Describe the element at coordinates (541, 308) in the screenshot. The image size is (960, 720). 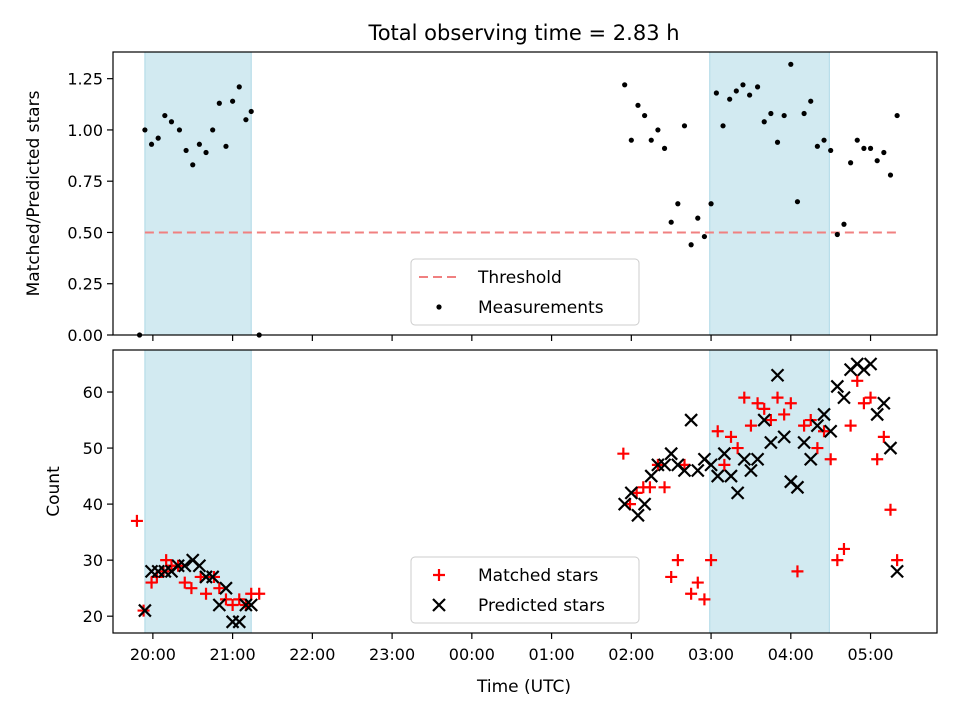
I see `legend-label: Measurements` at that location.